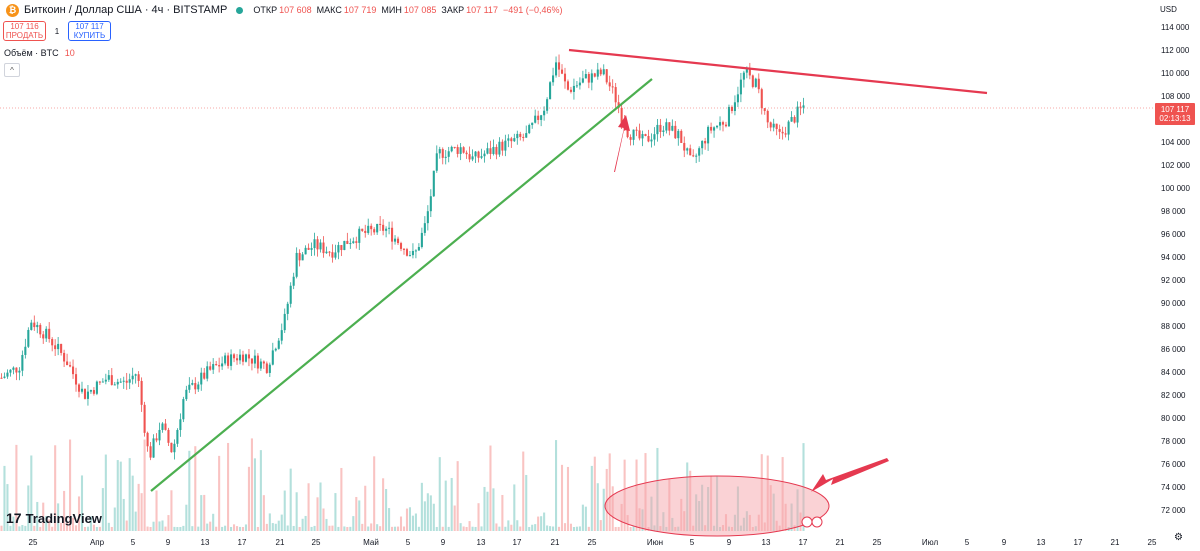 Image resolution: width=1200 pixels, height=551 pixels. I want to click on sell-button: 107 116 ПРОДАТЬ, so click(24, 31).